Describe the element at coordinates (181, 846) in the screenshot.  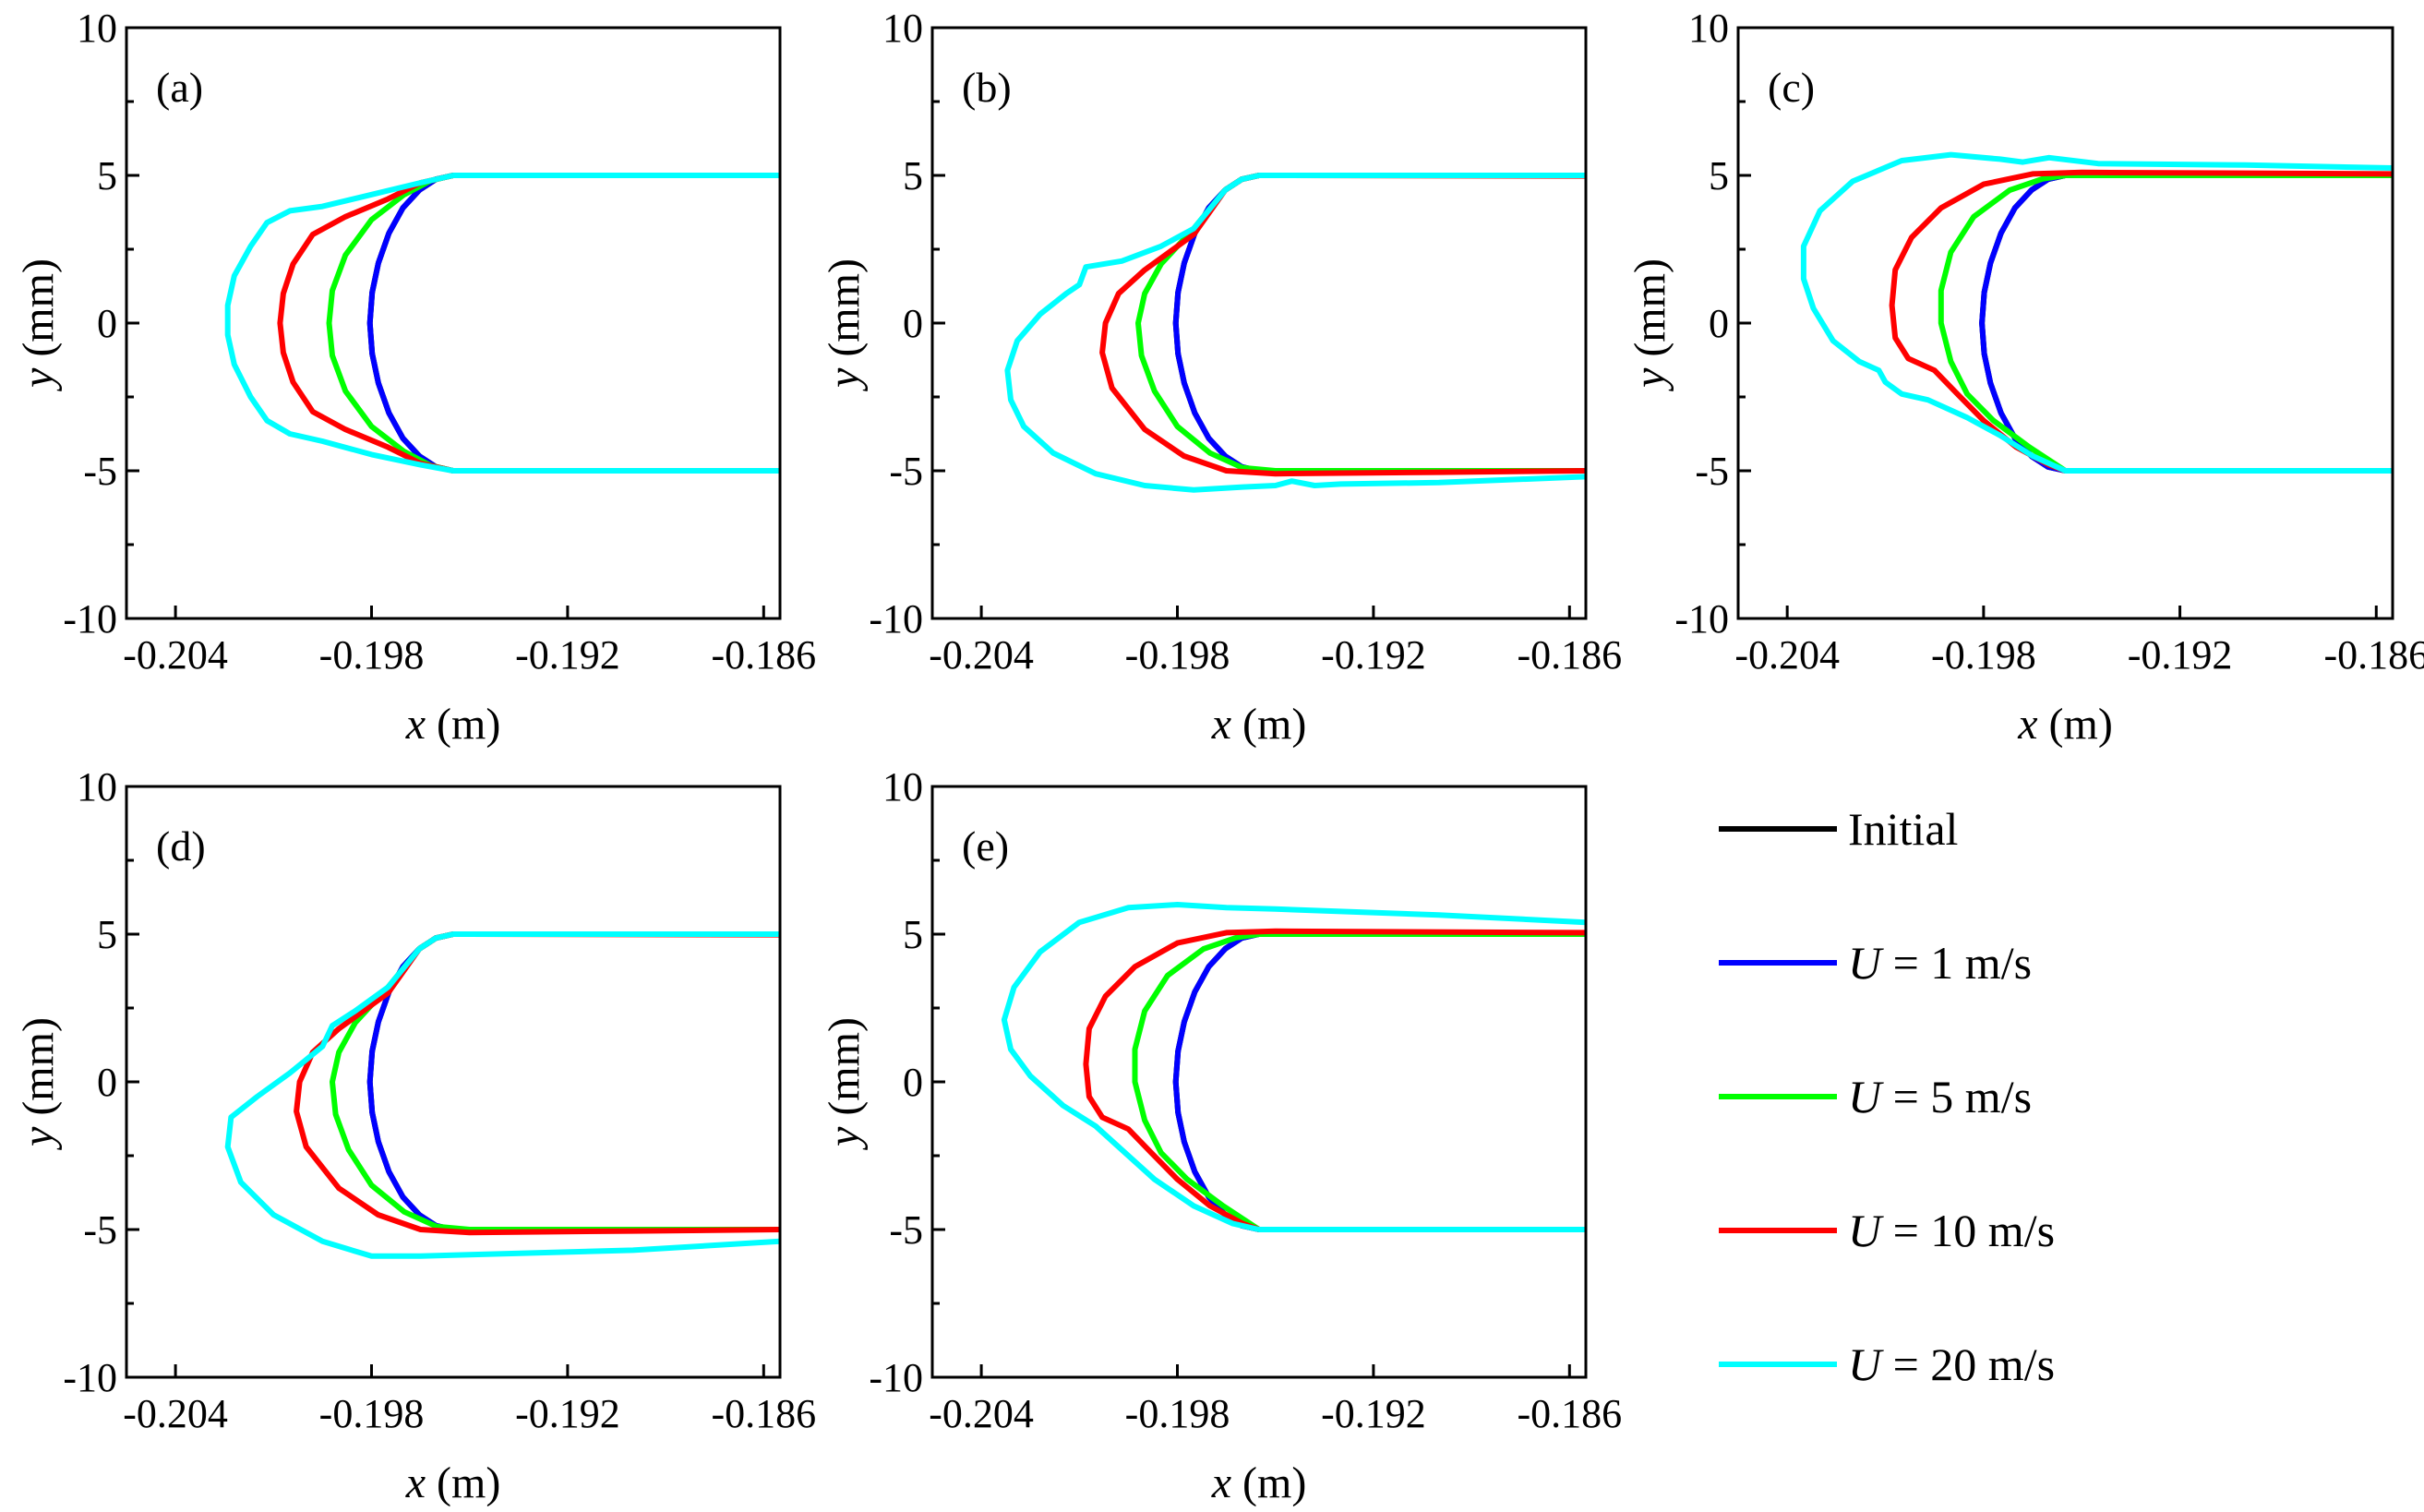
I see `panel-label: (d)` at that location.